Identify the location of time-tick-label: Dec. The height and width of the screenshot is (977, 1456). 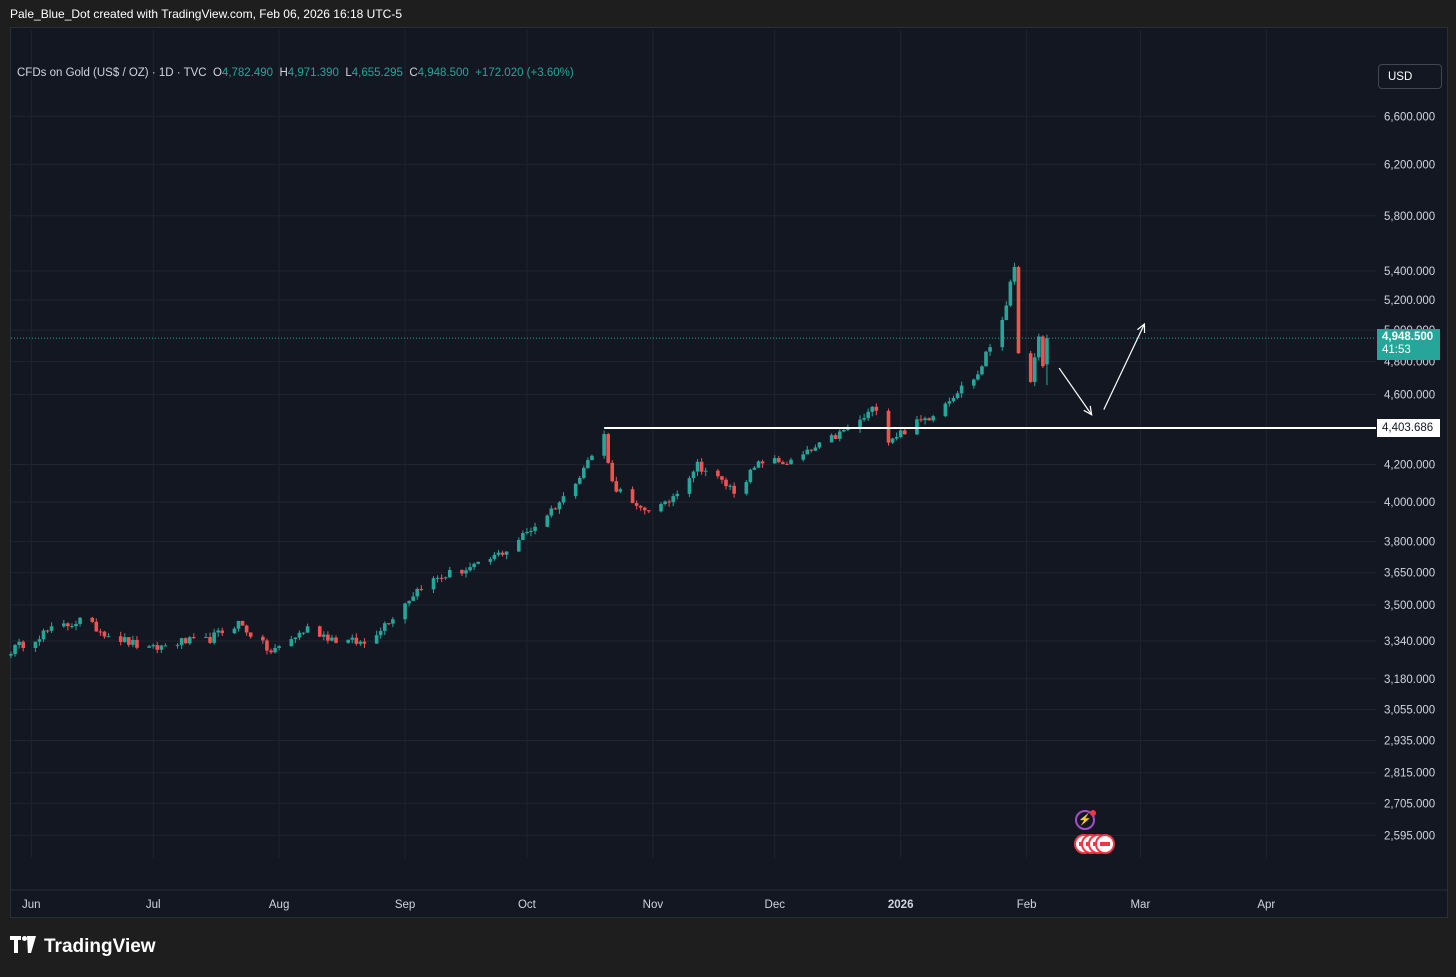
(775, 905).